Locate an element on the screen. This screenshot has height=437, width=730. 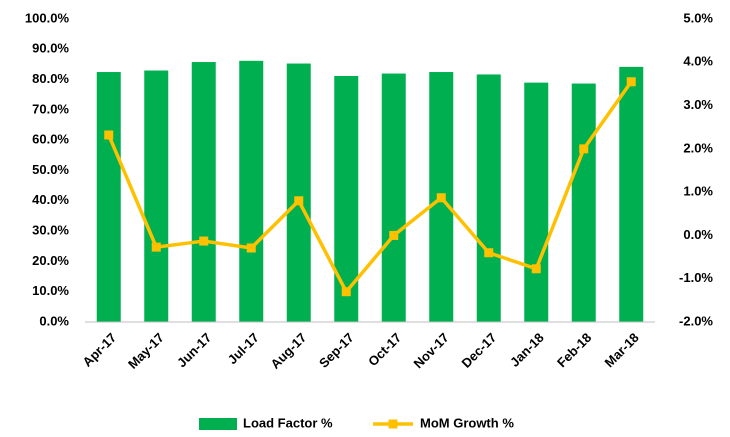
y2-tick-label: 2.0% is located at coordinates (698, 147).